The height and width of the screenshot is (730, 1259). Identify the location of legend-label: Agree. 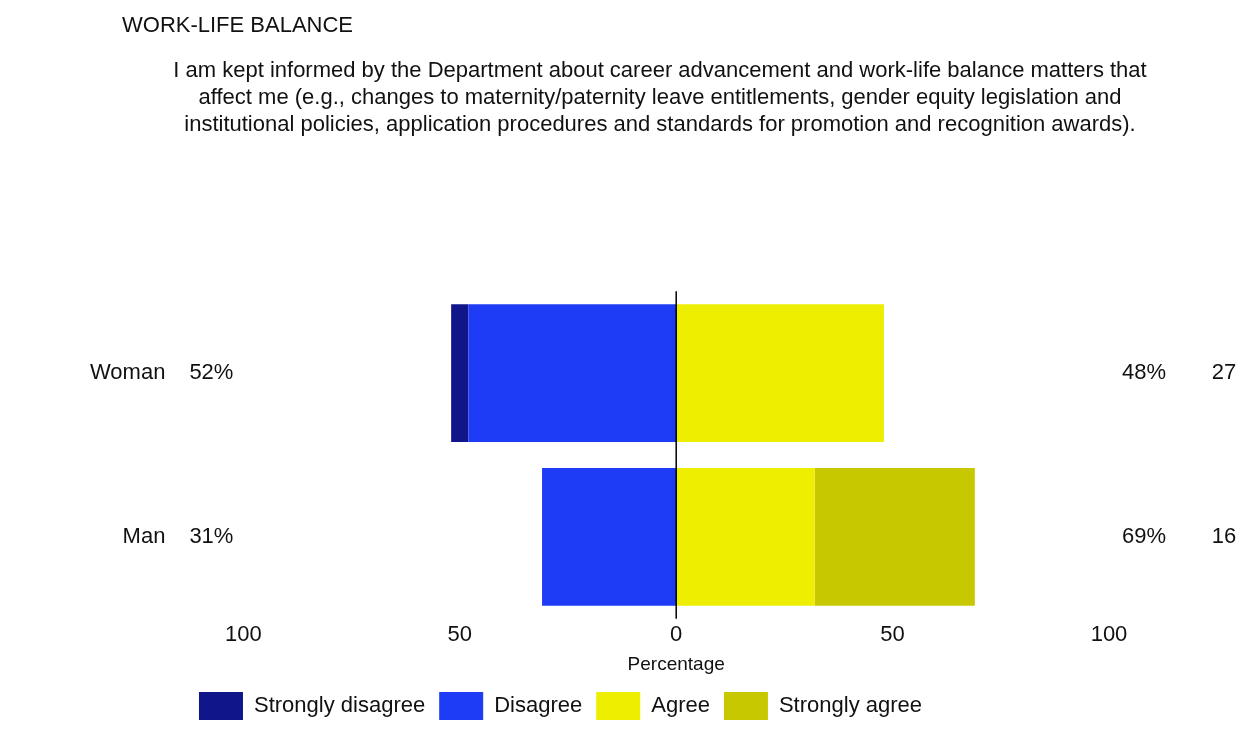
(680, 705).